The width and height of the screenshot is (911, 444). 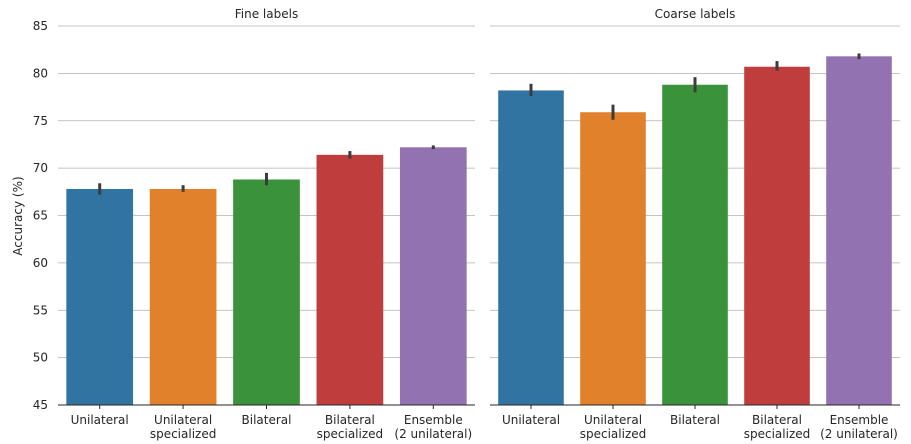 I want to click on y-tick-label: 50, so click(x=40, y=358).